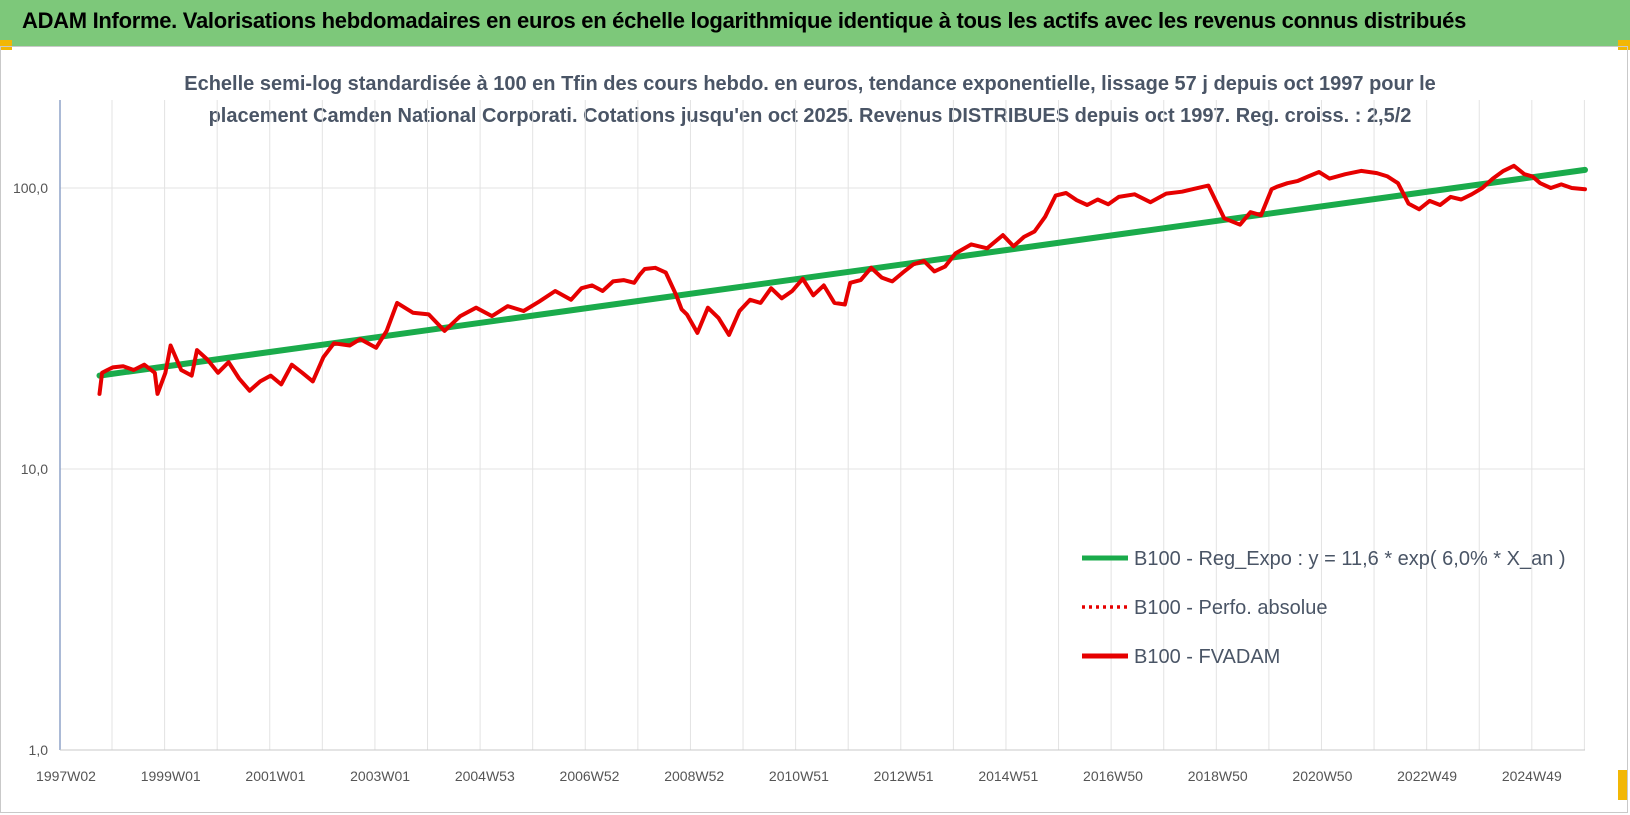 This screenshot has height=815, width=1630. I want to click on x-tick-label: 2006W52, so click(590, 776).